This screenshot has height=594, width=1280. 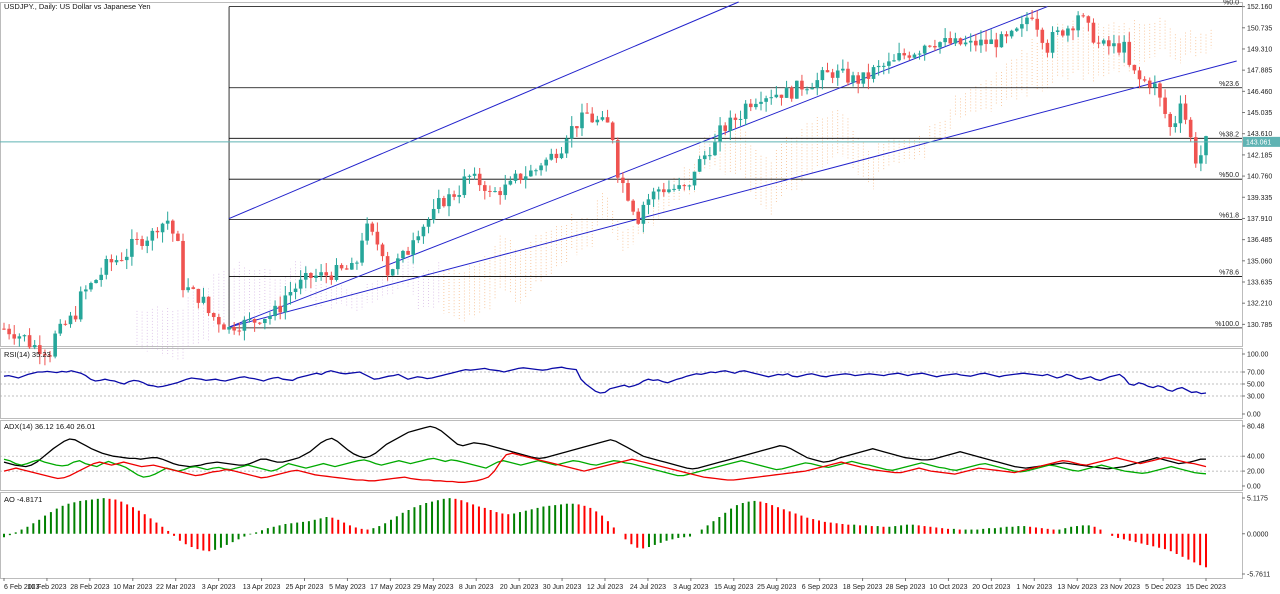 What do you see at coordinates (1256, 373) in the screenshot?
I see `osc-tick-label: 70.00` at bounding box center [1256, 373].